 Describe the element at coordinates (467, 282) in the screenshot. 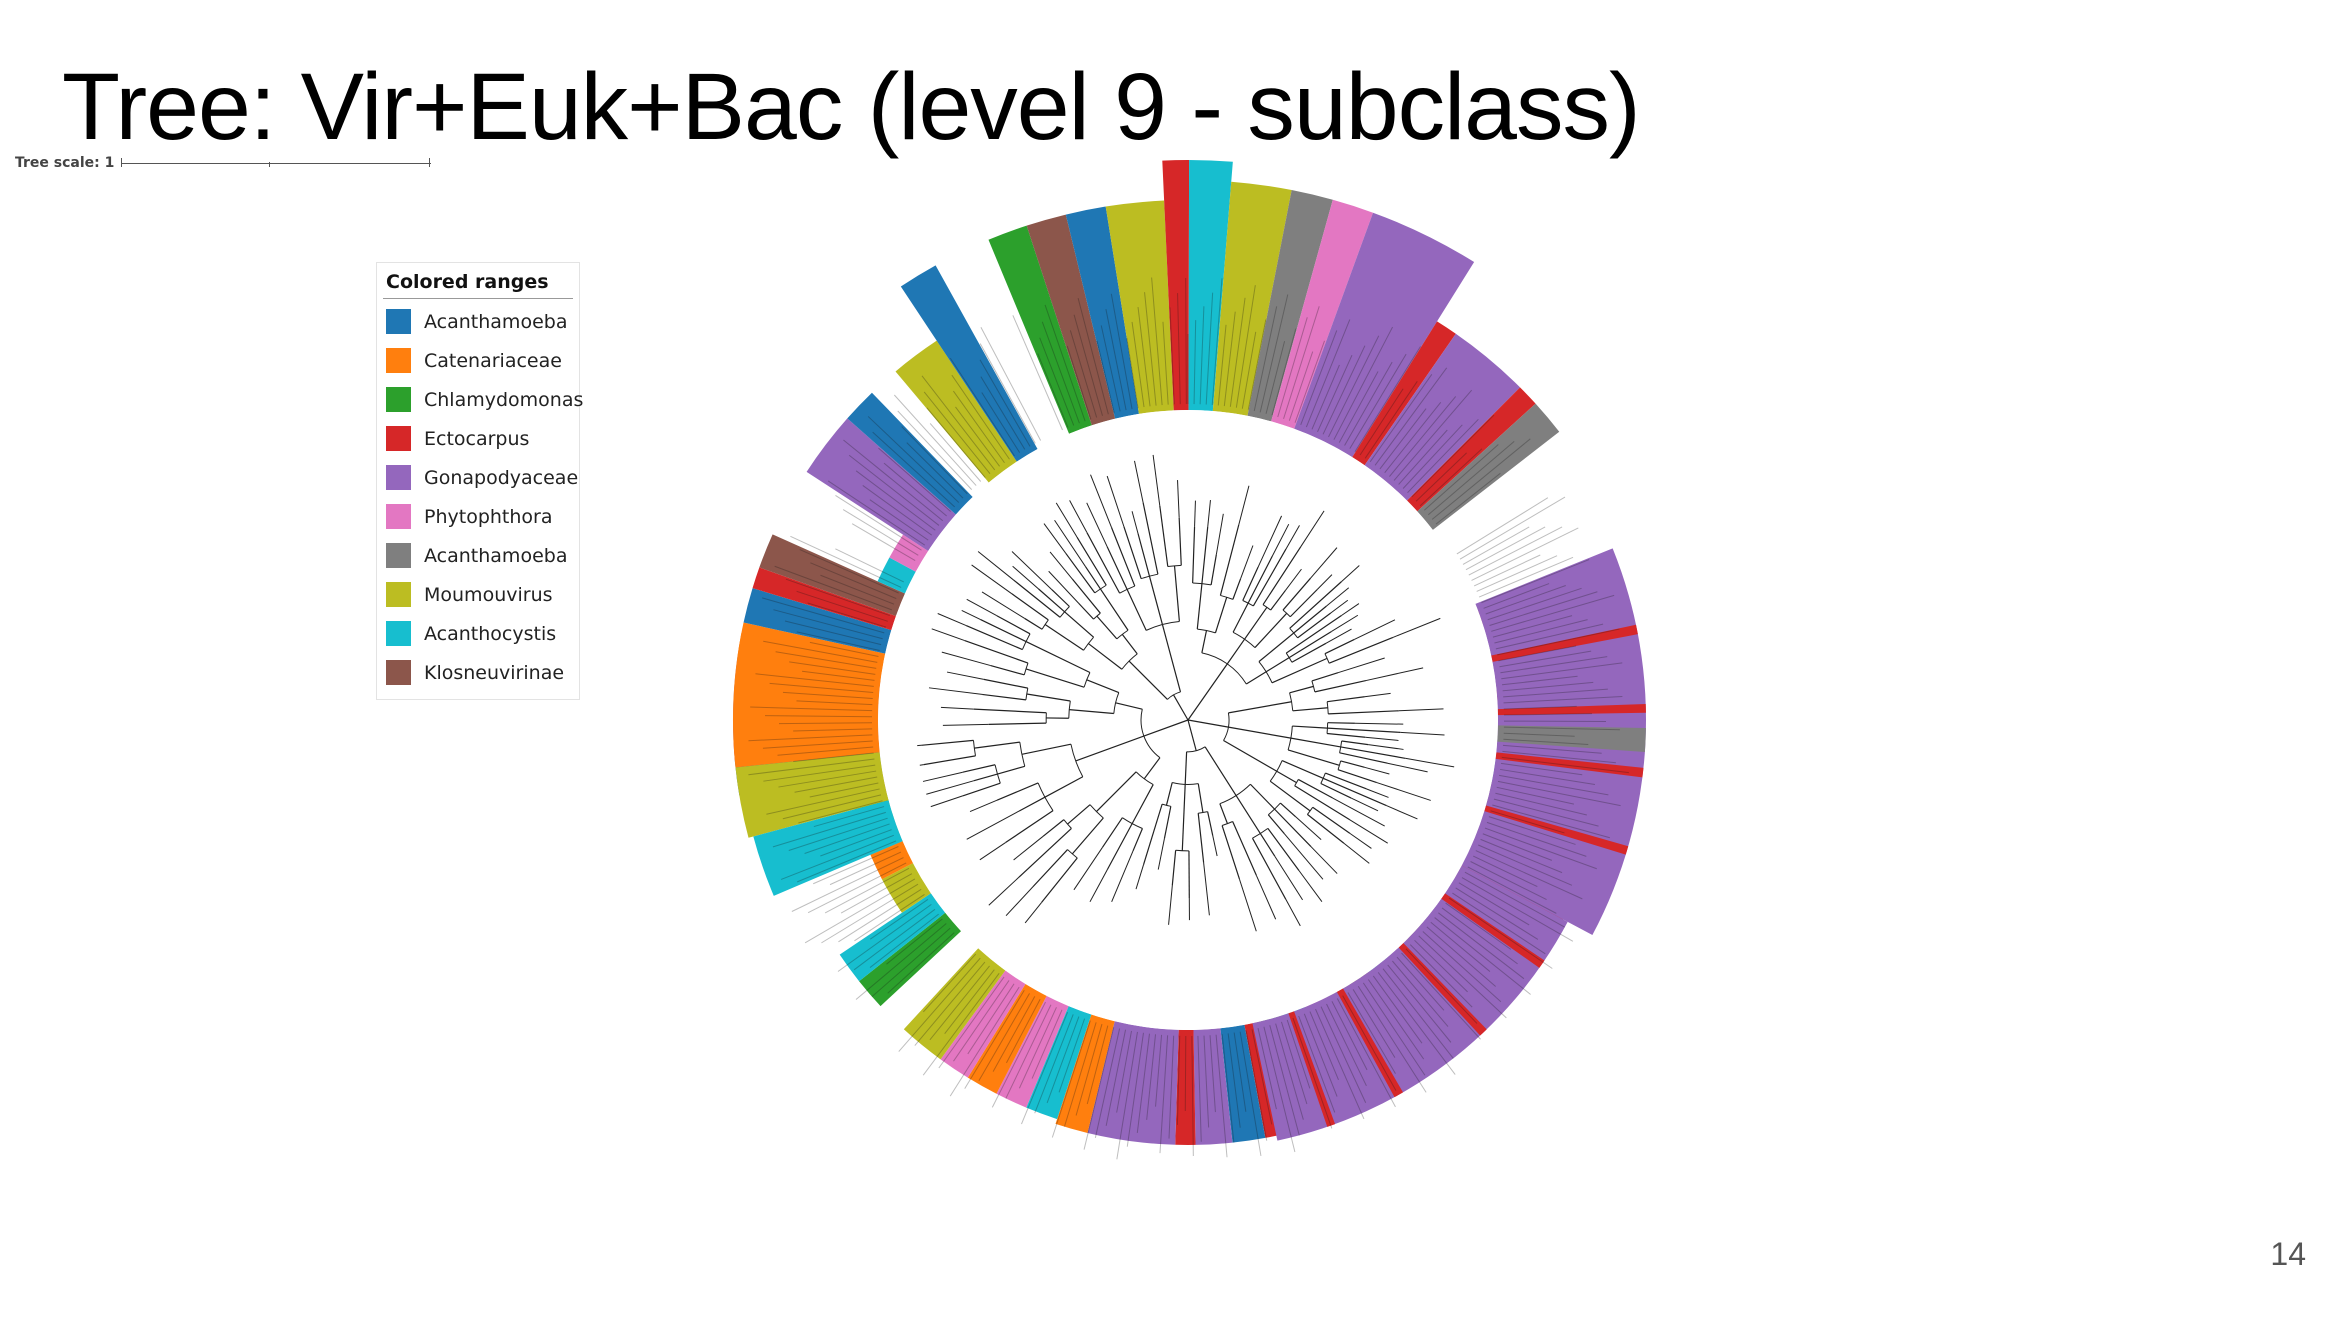

I see `legend-title: Colored ranges` at that location.